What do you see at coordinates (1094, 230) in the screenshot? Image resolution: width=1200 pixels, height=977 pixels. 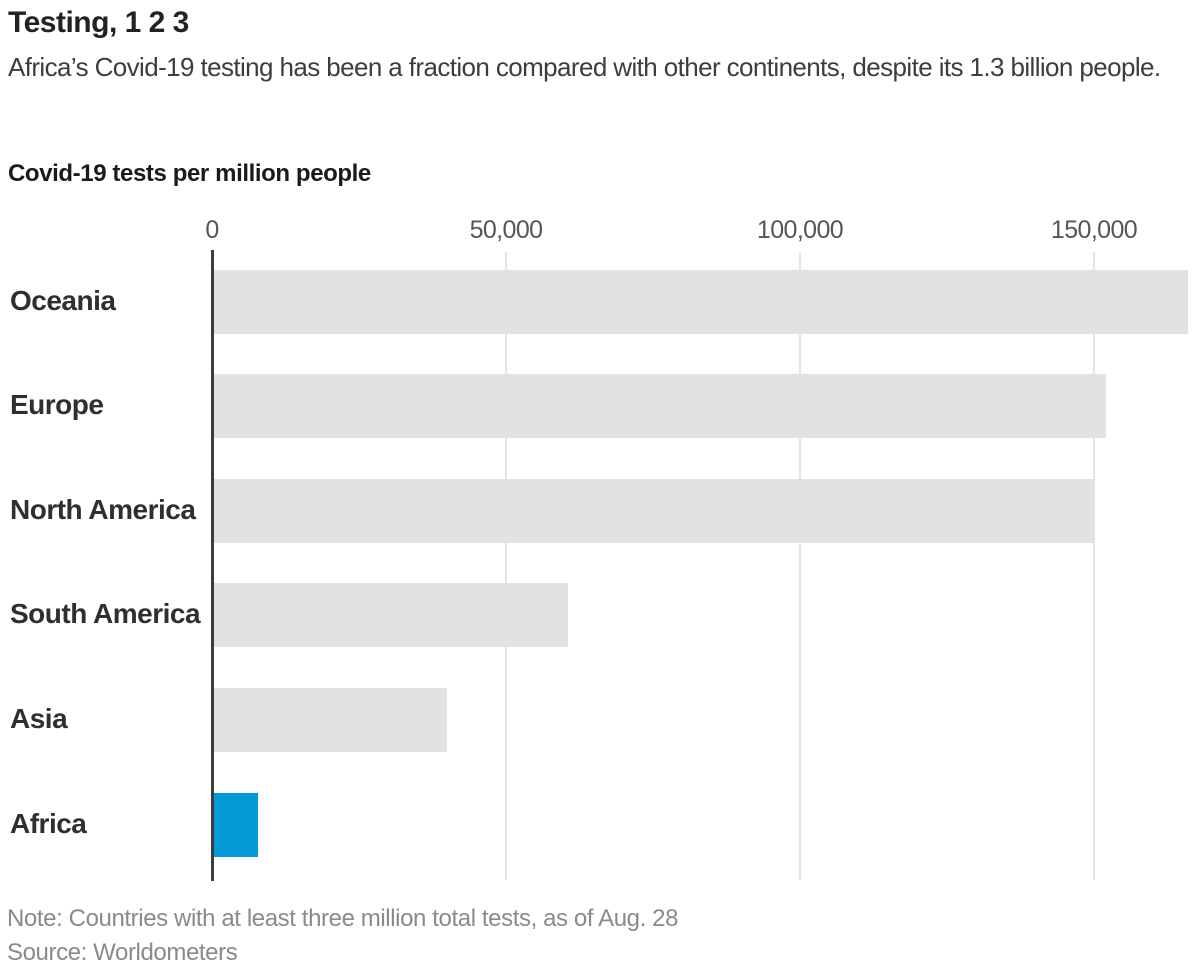 I see `x-tick-label: 150,000` at bounding box center [1094, 230].